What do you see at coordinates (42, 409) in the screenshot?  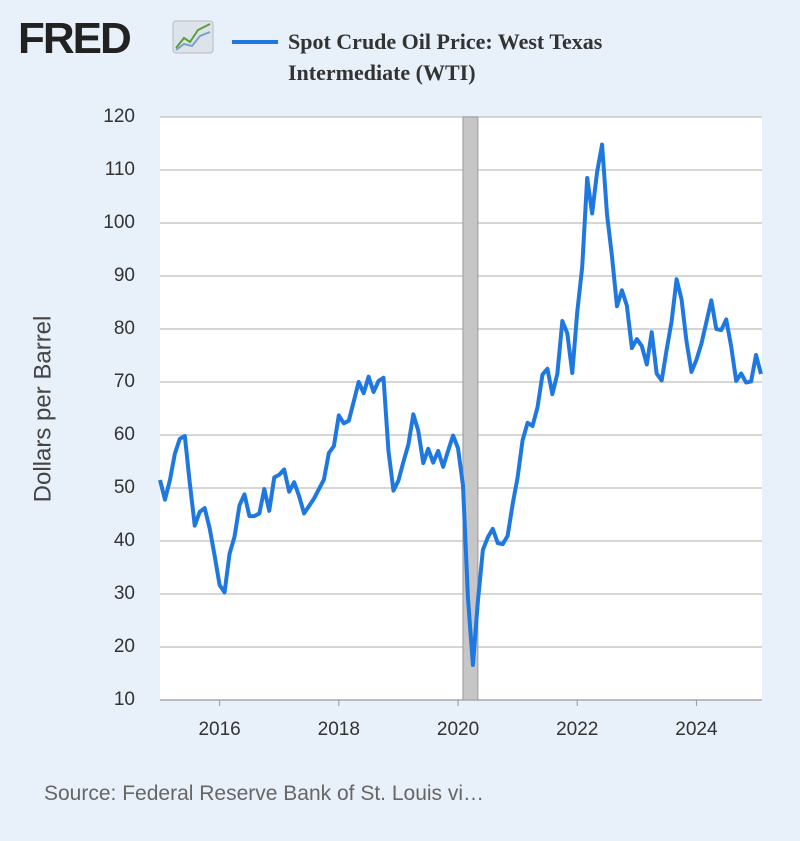 I see `y-axis-label: Dollars per Barrel` at bounding box center [42, 409].